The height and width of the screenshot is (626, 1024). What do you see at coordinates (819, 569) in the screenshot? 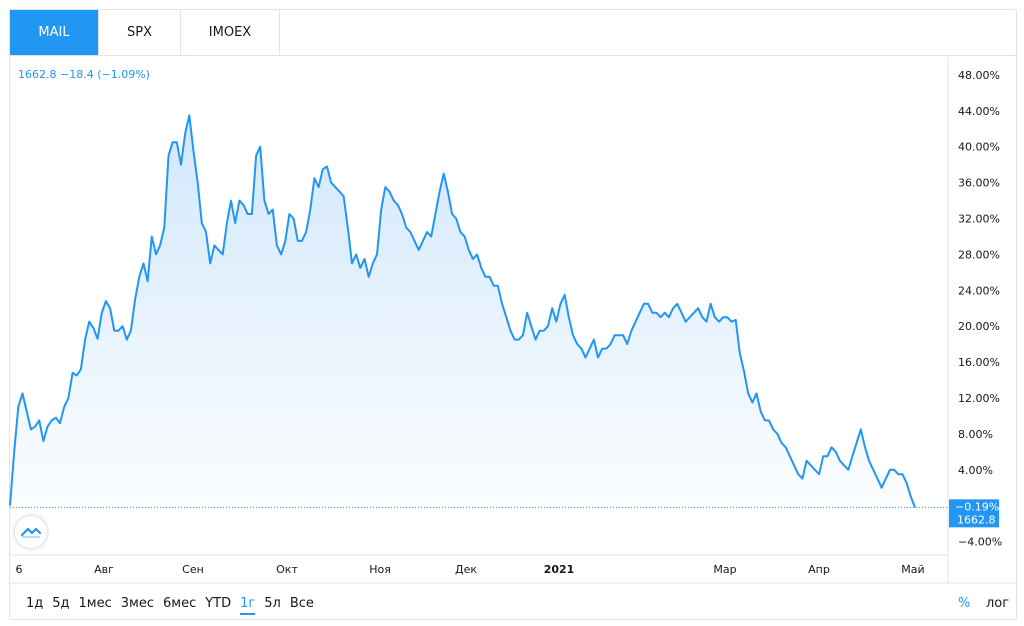
I see `x-tick-label: Апр` at bounding box center [819, 569].